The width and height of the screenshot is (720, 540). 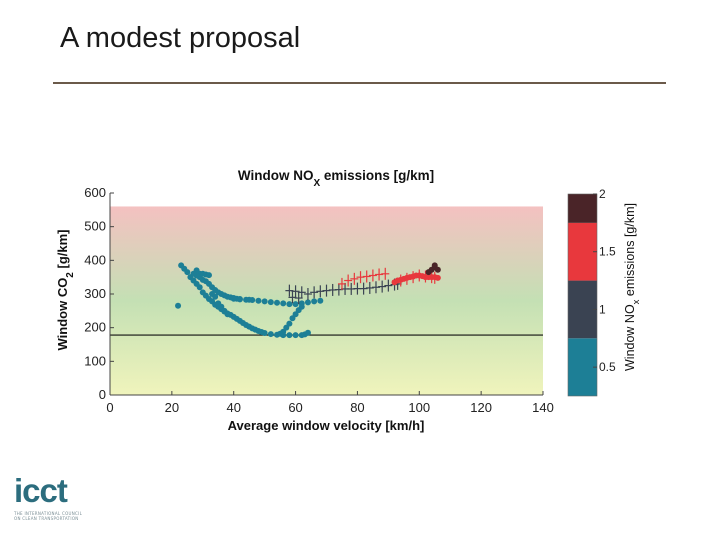 I want to click on logo-tagline-1: THE INTERNATIONAL COUNCIL, so click(x=48, y=513).